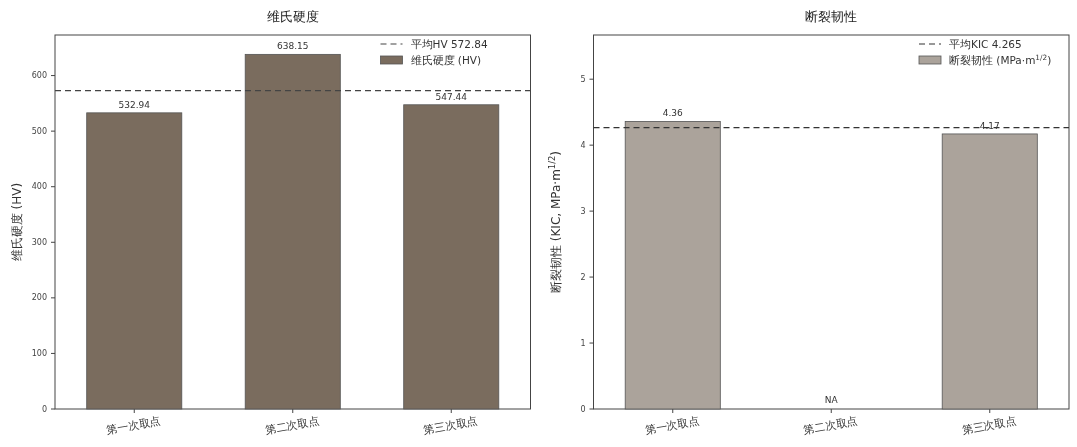 The height and width of the screenshot is (447, 1077). What do you see at coordinates (39, 131) in the screenshot?
I see `y-tick-label: 500` at bounding box center [39, 131].